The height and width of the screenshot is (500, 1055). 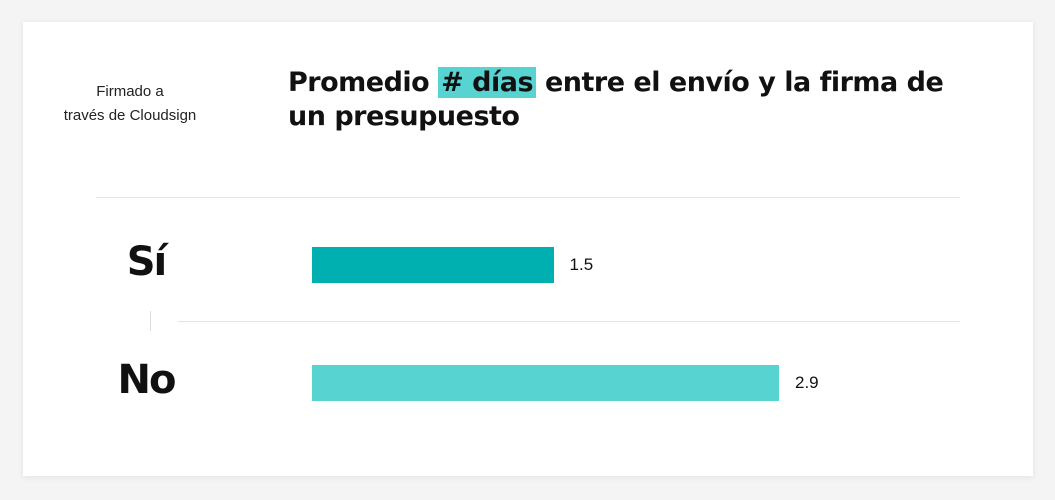 What do you see at coordinates (581, 264) in the screenshot?
I see `value-label-si: 1.5` at bounding box center [581, 264].